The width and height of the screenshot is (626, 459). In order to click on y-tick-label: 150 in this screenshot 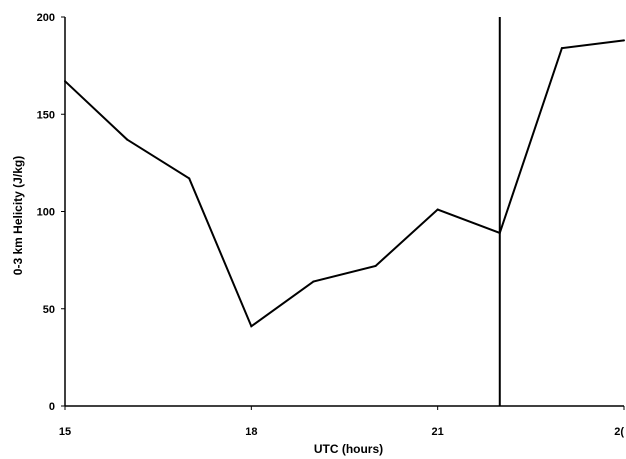, I will do `click(46, 115)`.